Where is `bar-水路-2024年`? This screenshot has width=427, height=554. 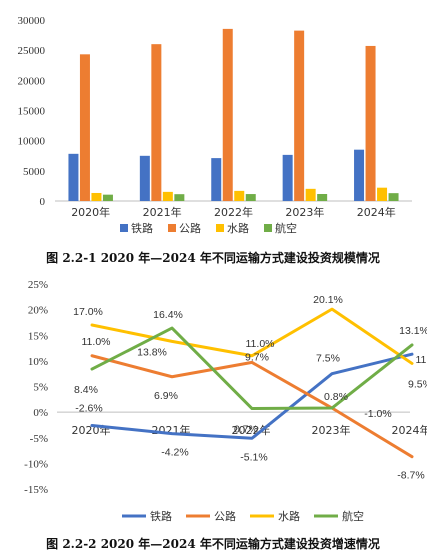
bar-水路-2024年 is located at coordinates (382, 194).